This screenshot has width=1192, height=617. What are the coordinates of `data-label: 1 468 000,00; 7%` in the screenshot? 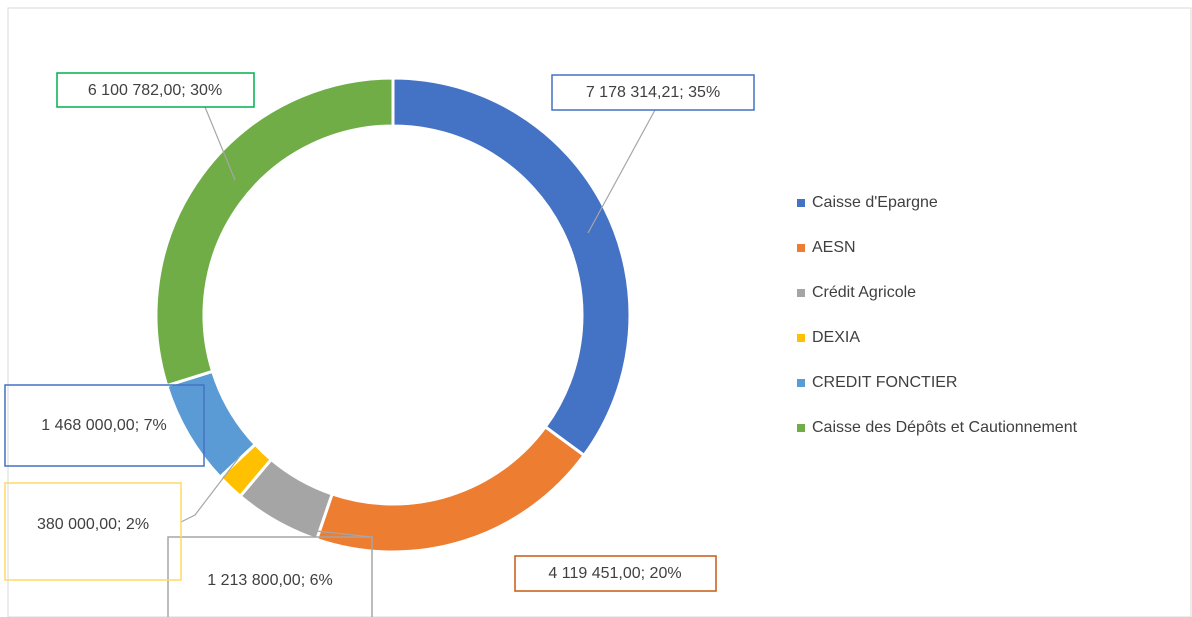 It's located at (103, 425).